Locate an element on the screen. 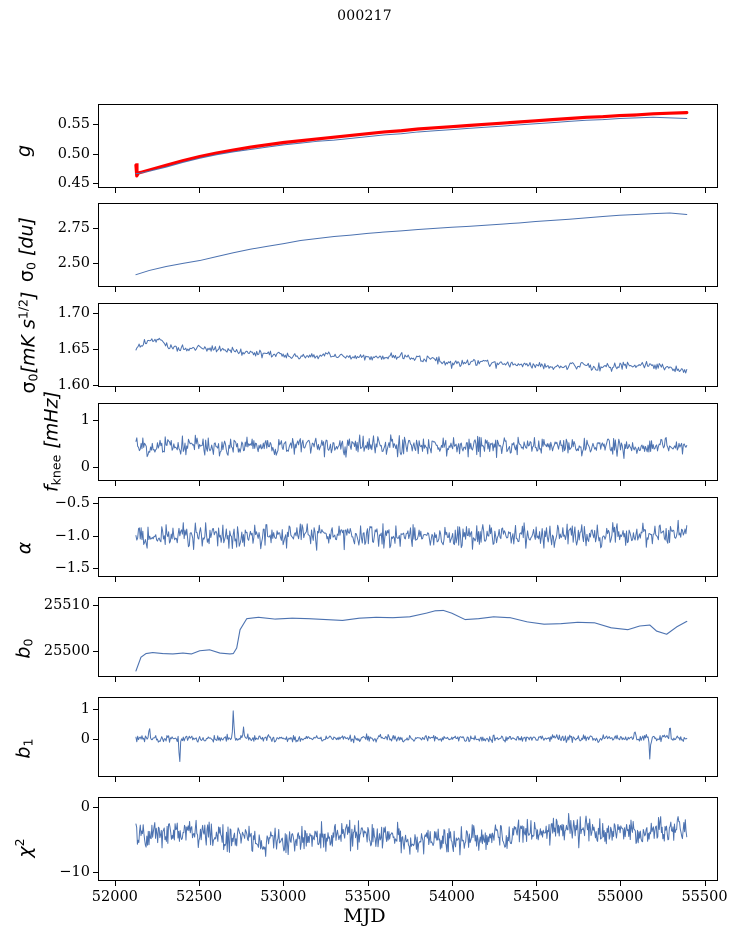 This screenshot has height=944, width=729. figure-title: 000217 is located at coordinates (364, 16).